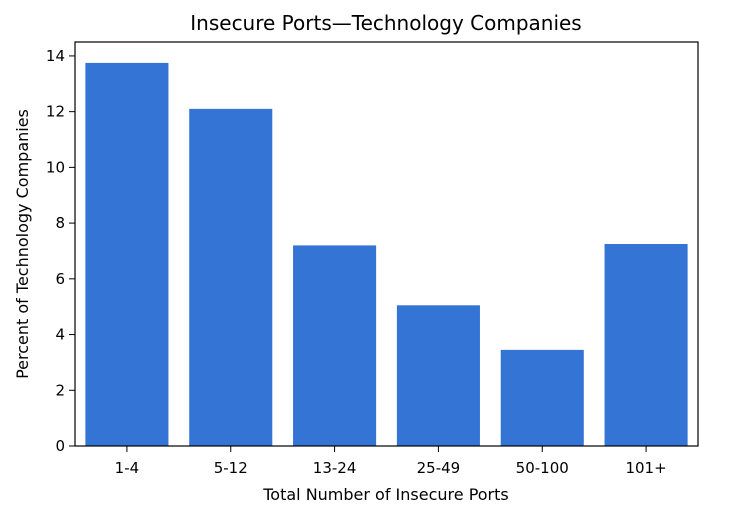 This screenshot has height=516, width=743. What do you see at coordinates (646, 345) in the screenshot?
I see `bar-101+` at bounding box center [646, 345].